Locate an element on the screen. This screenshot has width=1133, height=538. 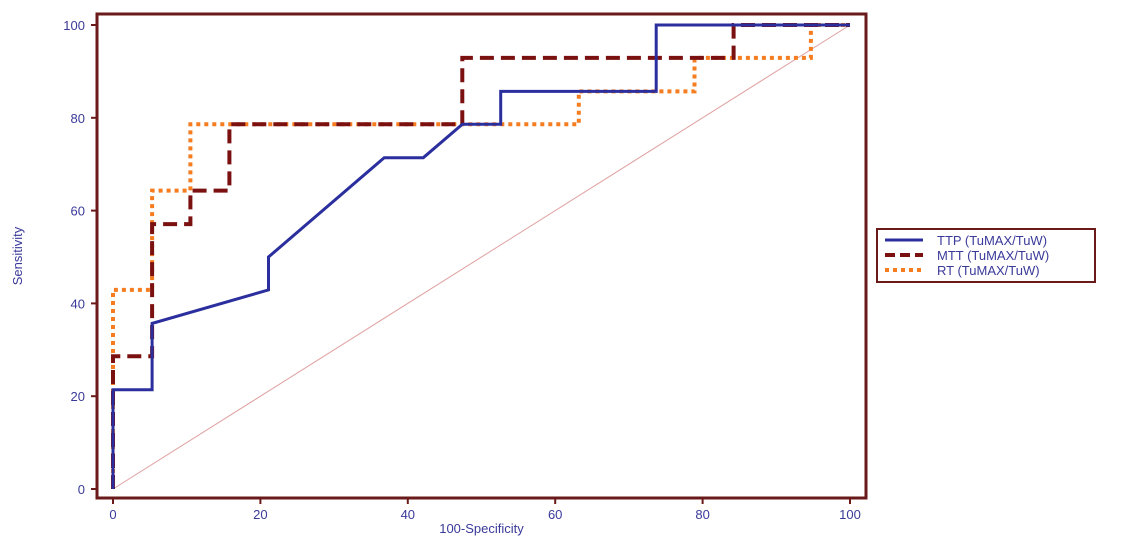
x-tick-label-4: 80 is located at coordinates (702, 514).